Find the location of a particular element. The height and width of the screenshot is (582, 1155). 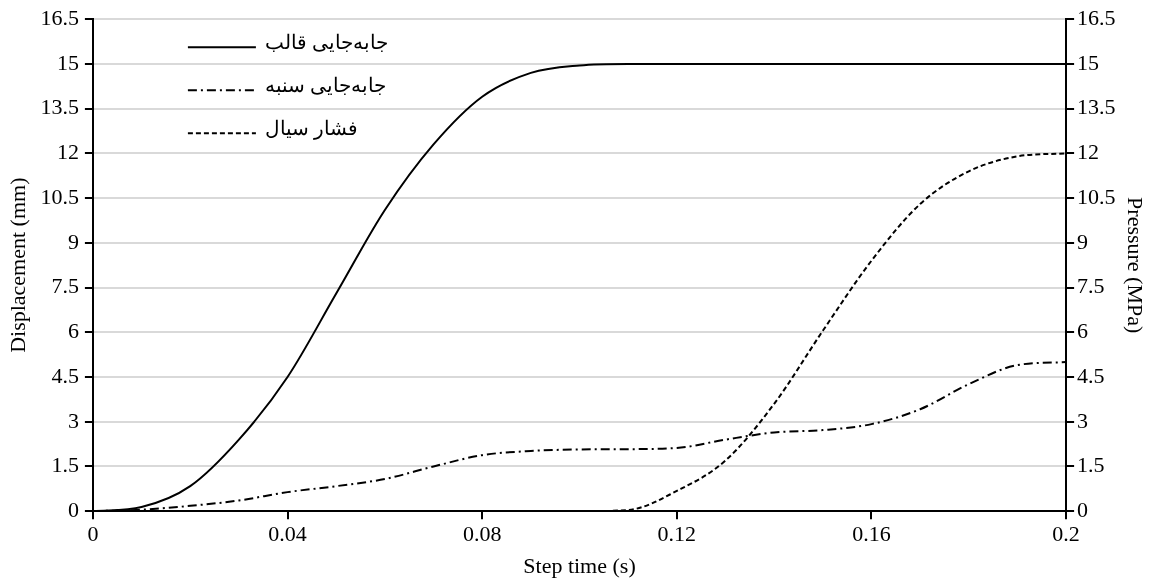

y2-tick-label: 0 is located at coordinates (1083, 509).